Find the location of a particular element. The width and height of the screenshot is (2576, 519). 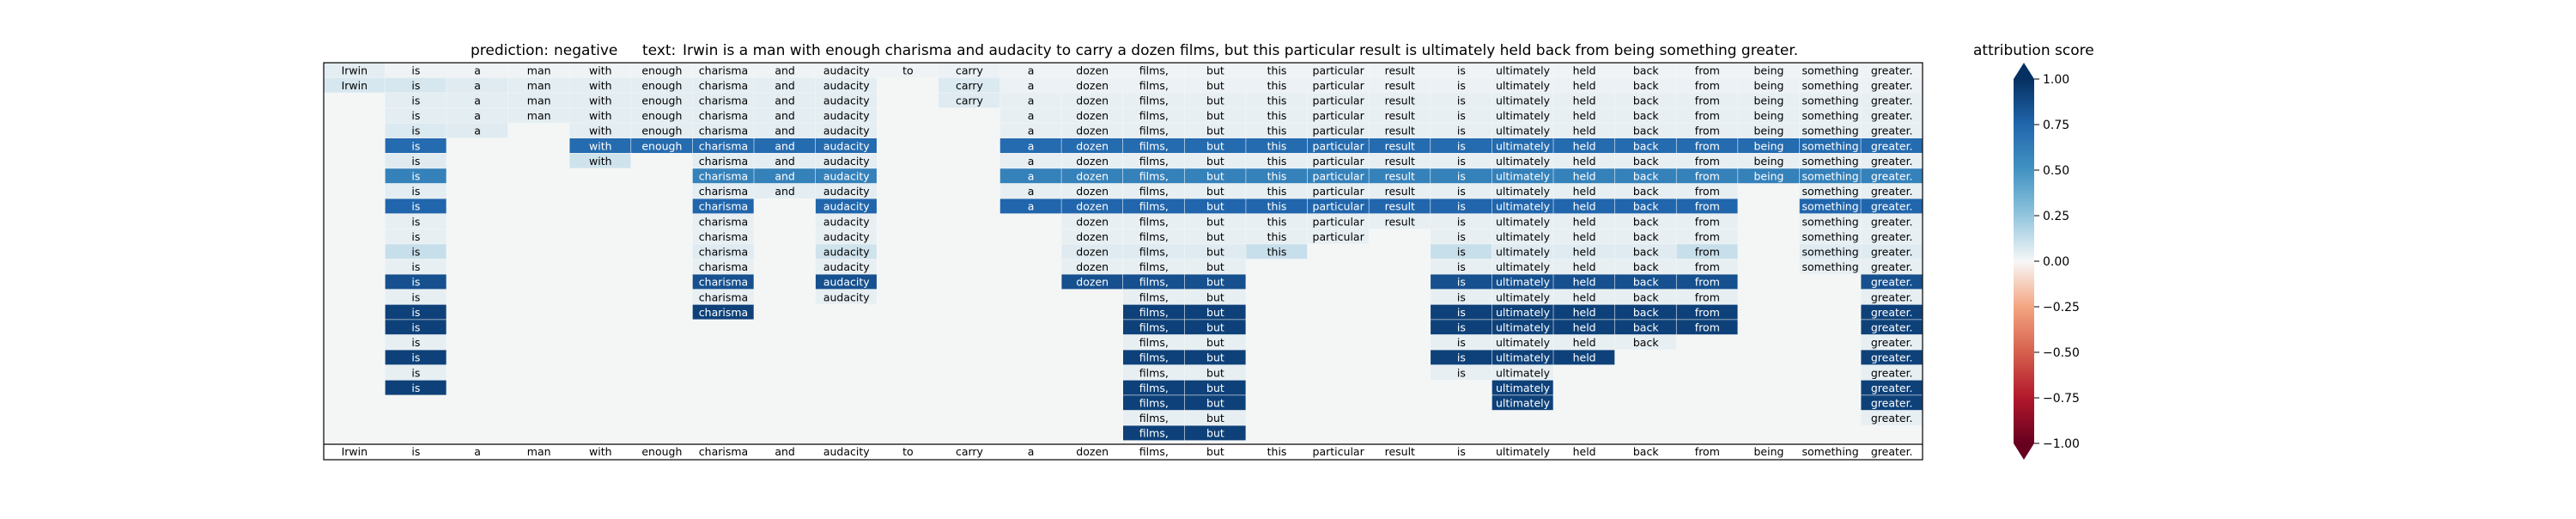

bottom-token-label: a is located at coordinates (1031, 451).